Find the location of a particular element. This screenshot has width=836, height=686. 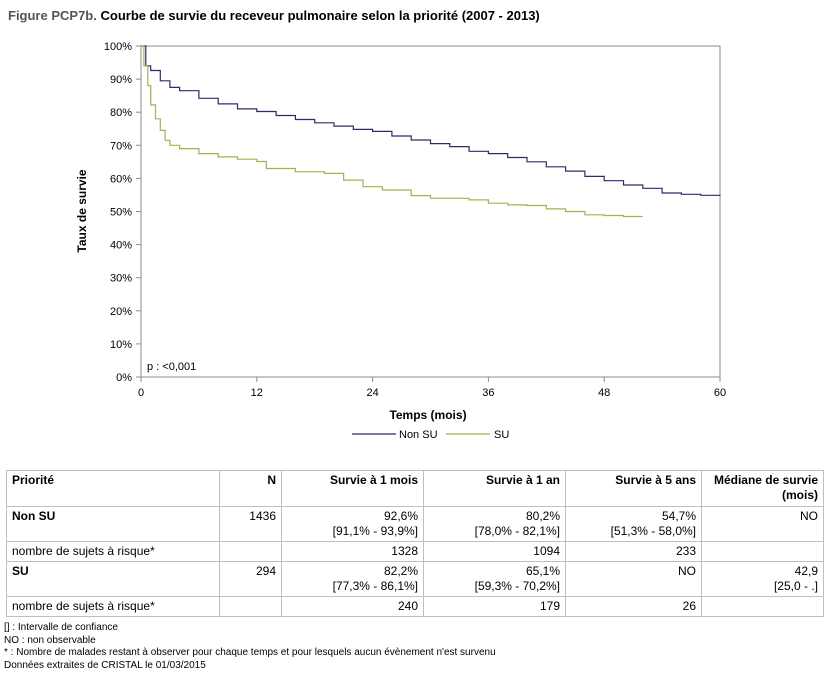

cell-risk-1-an: 179 is located at coordinates (494, 606).